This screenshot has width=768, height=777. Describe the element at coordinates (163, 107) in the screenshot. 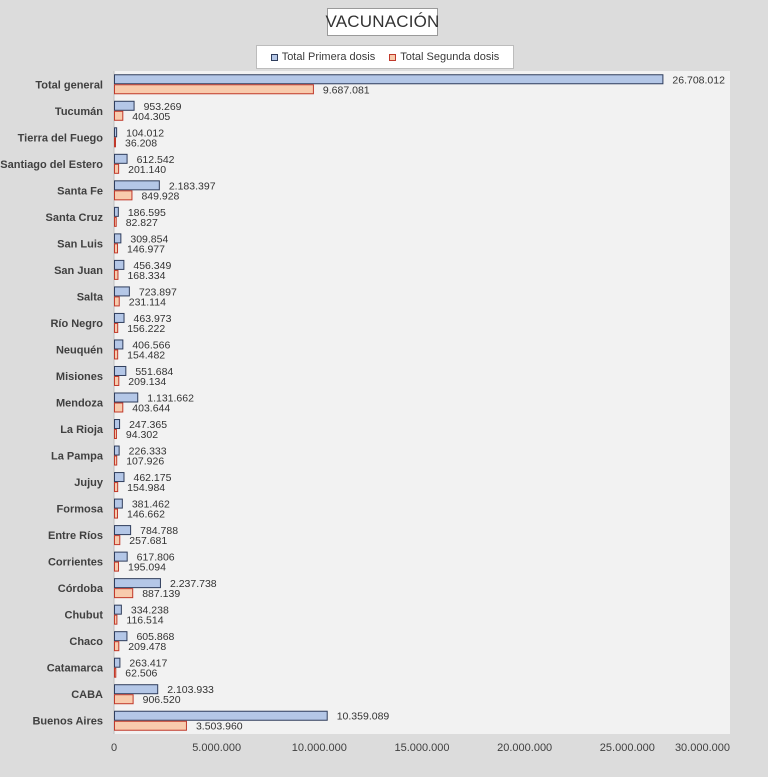

I see `data-label-primera-dosis: 953.269` at that location.